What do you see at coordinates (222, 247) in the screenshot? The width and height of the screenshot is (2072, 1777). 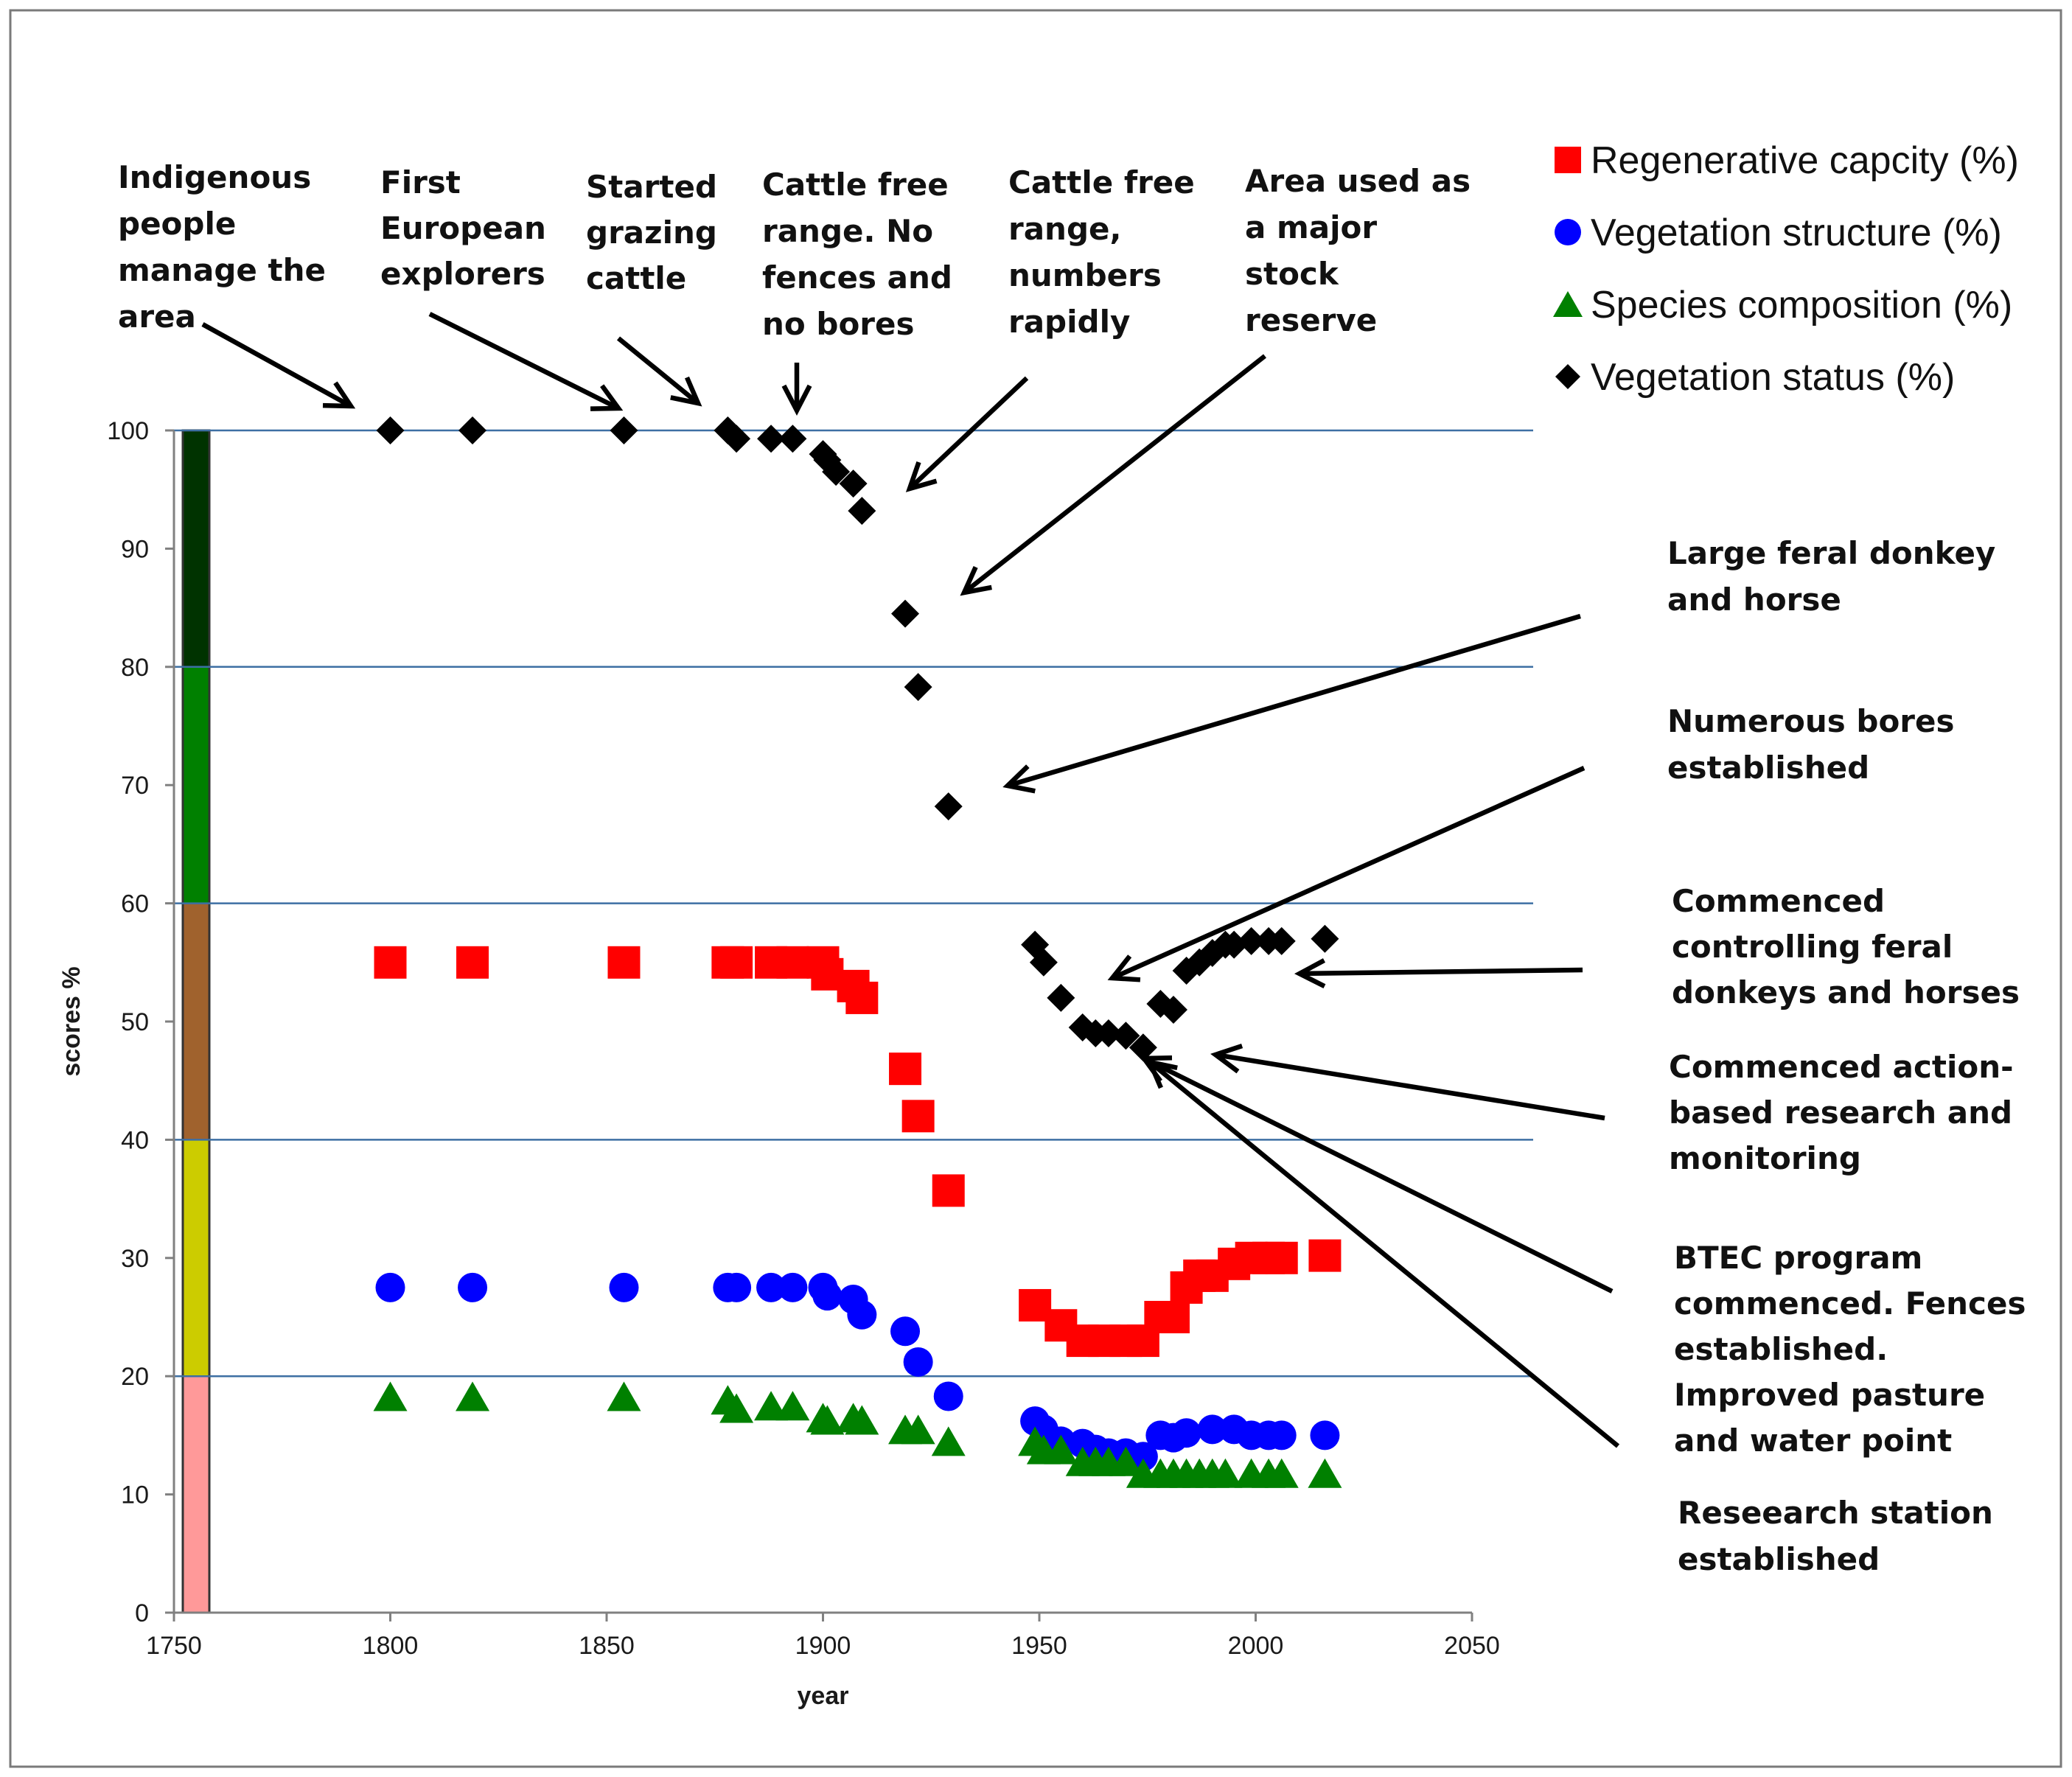 I see `annotation-label-0: Indigenous people manage the area` at bounding box center [222, 247].